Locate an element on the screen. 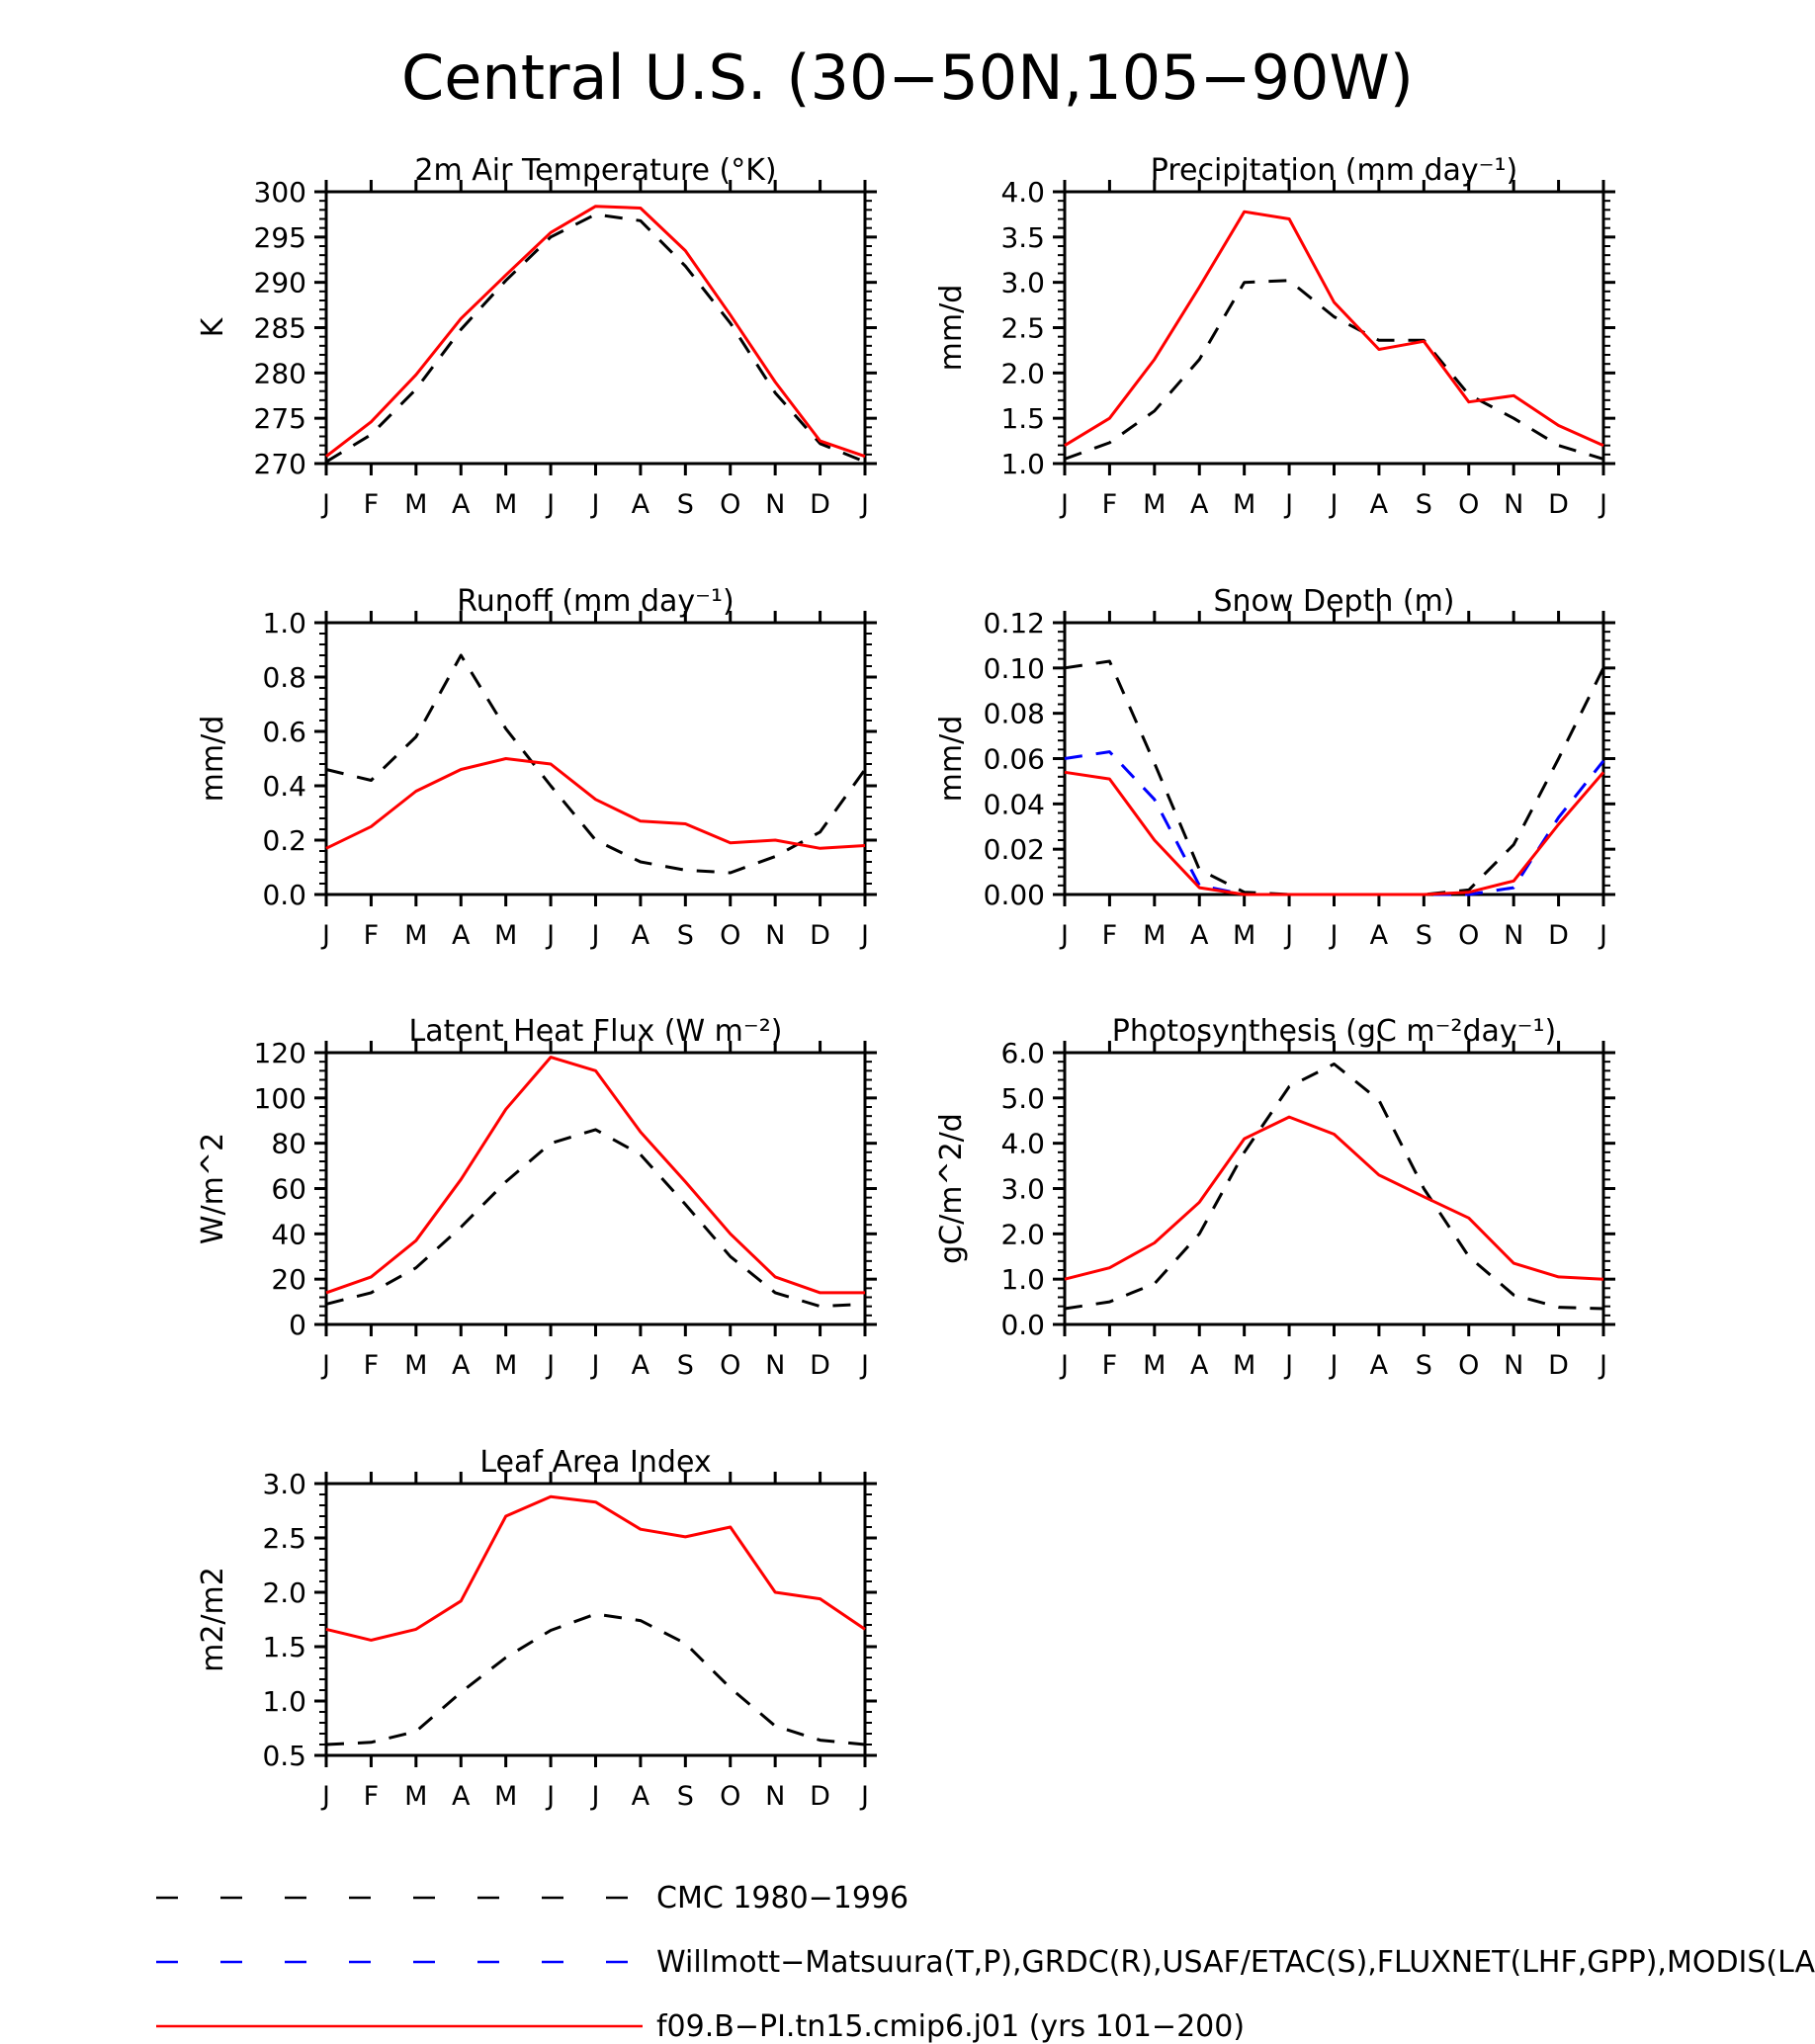 The width and height of the screenshot is (1815, 2044). y-tick-label: 290 is located at coordinates (280, 283).